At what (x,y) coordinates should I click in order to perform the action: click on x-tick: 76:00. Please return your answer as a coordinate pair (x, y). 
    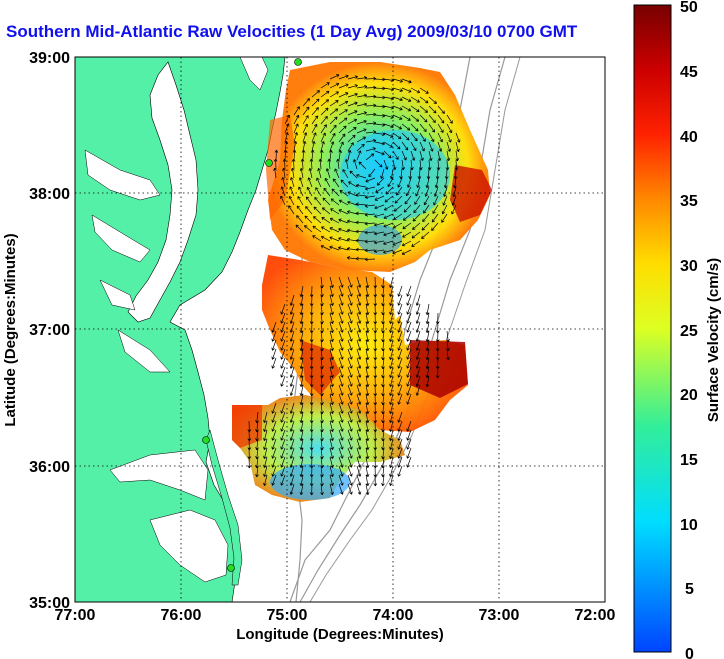
    Looking at the image, I should click on (181, 615).